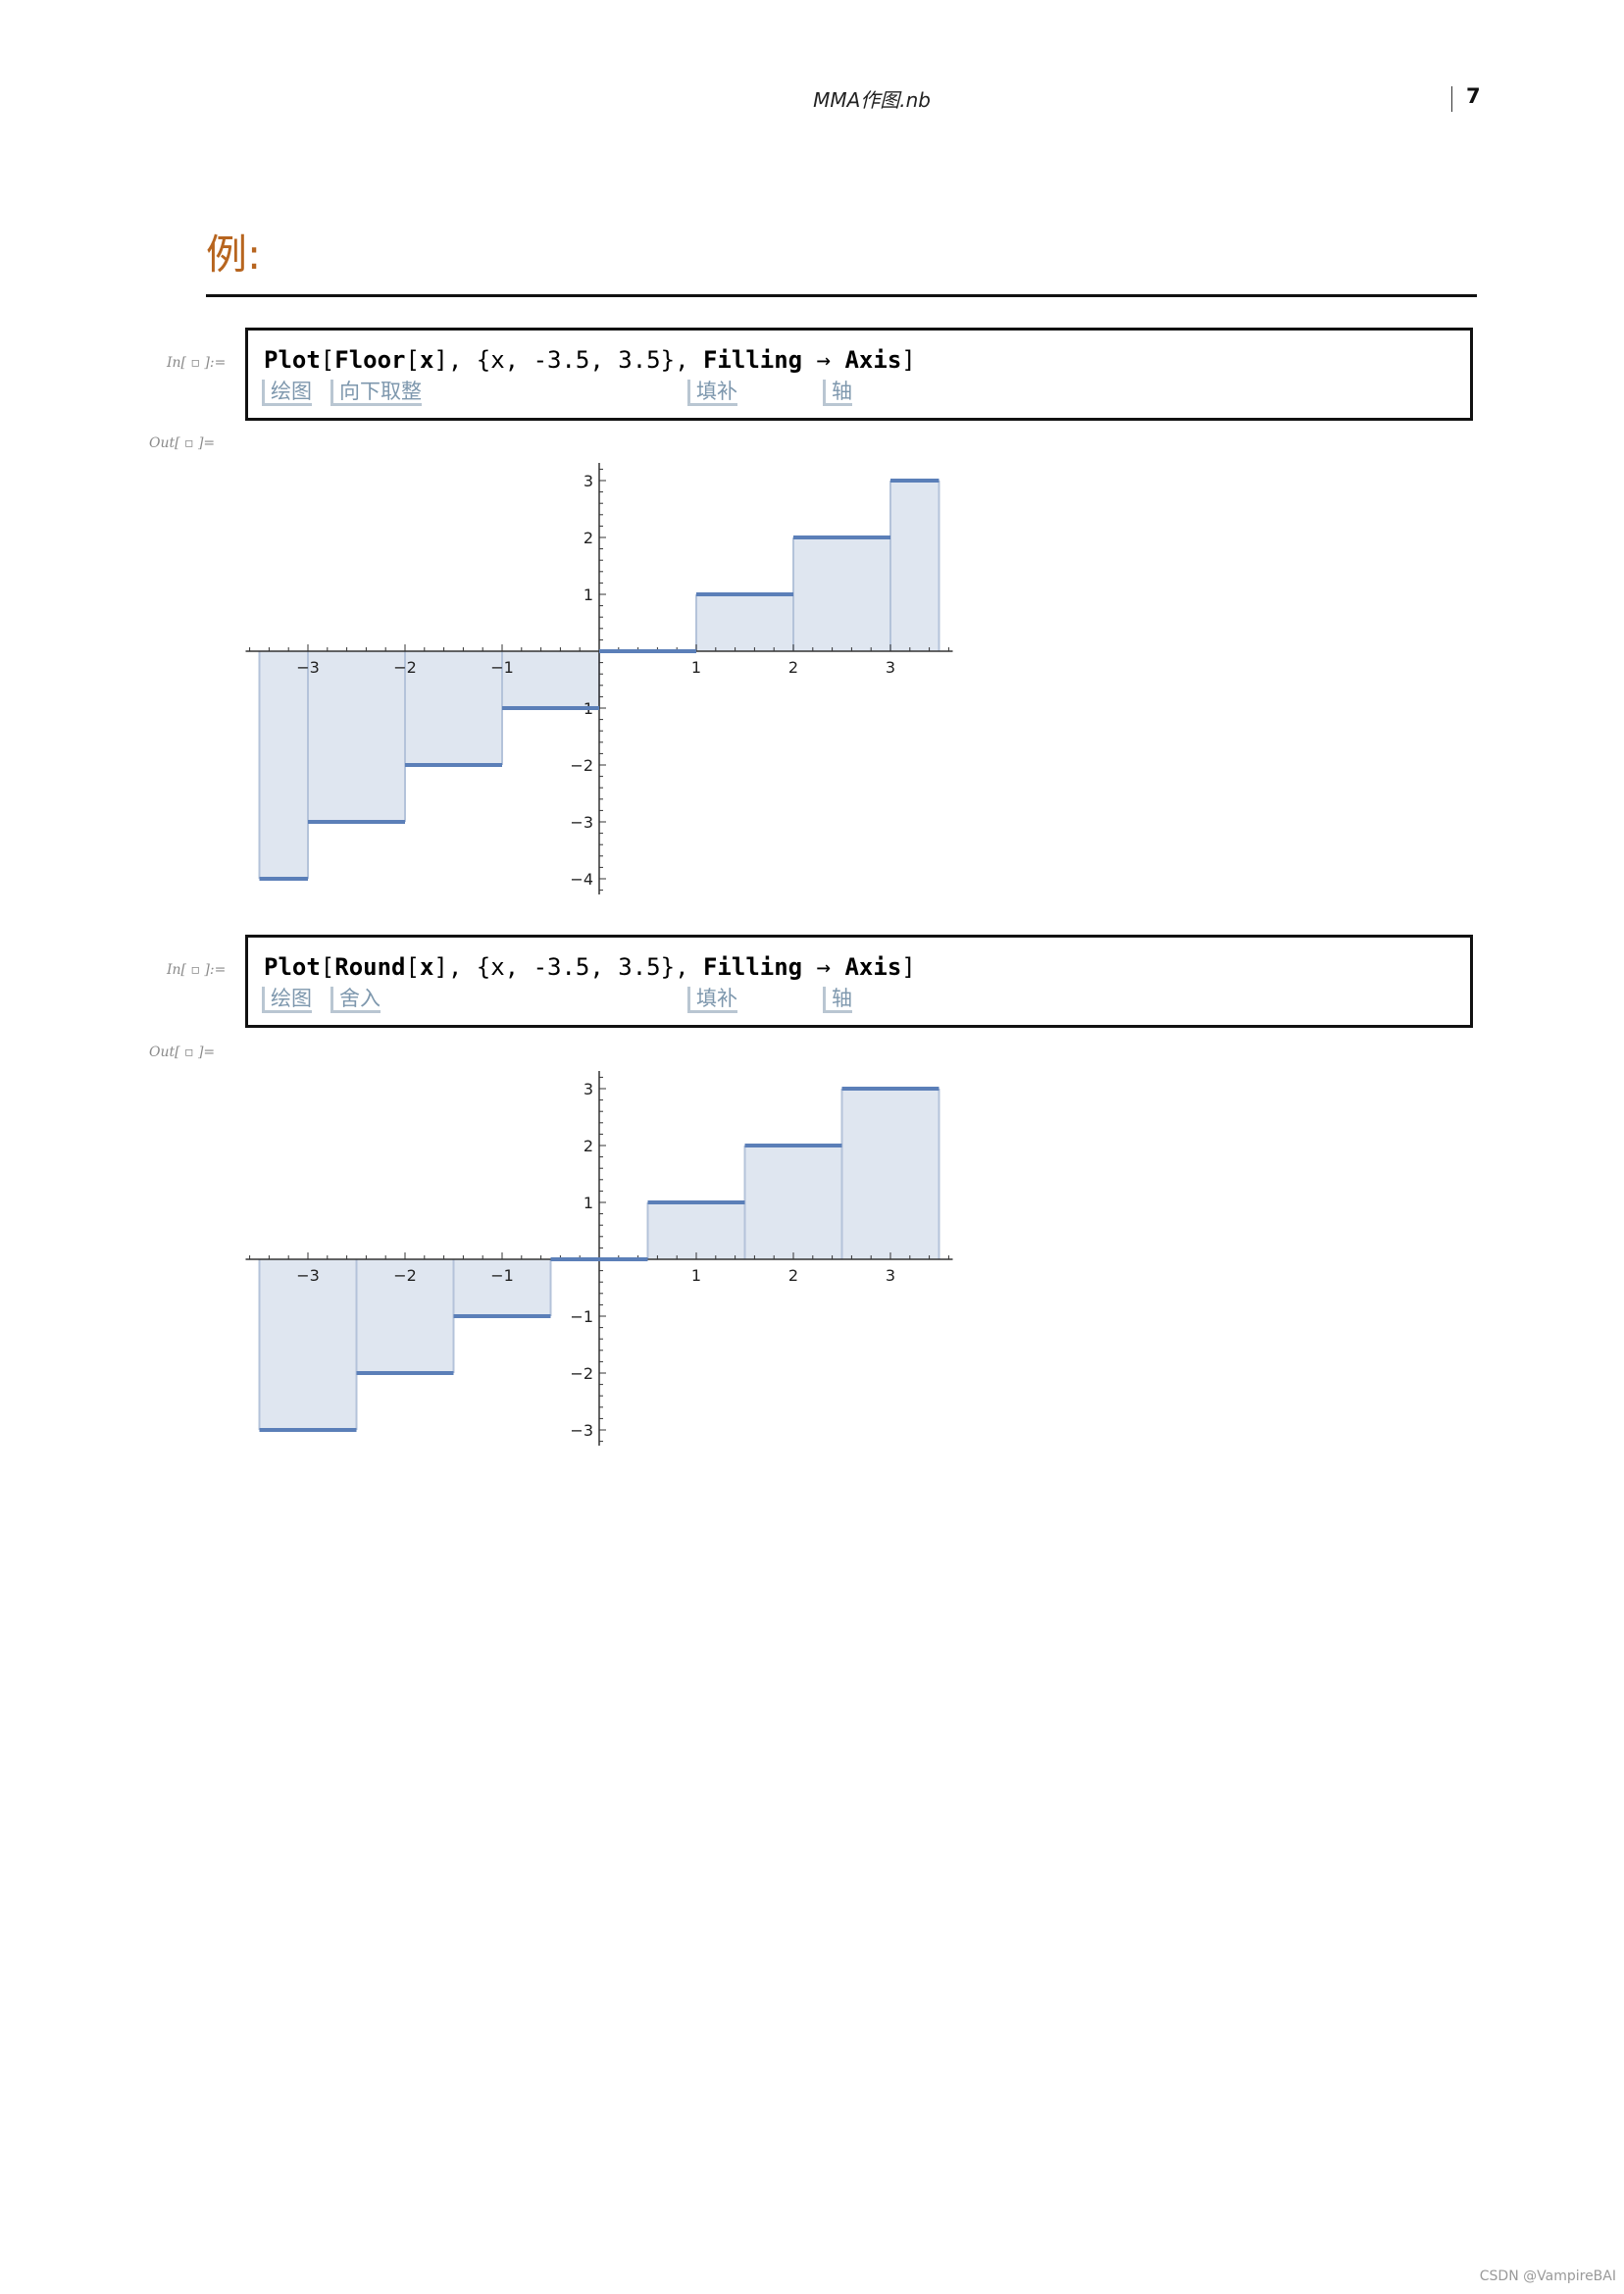 This screenshot has width=1624, height=2294. Describe the element at coordinates (376, 393) in the screenshot. I see `hint-floor: 向下取整` at that location.